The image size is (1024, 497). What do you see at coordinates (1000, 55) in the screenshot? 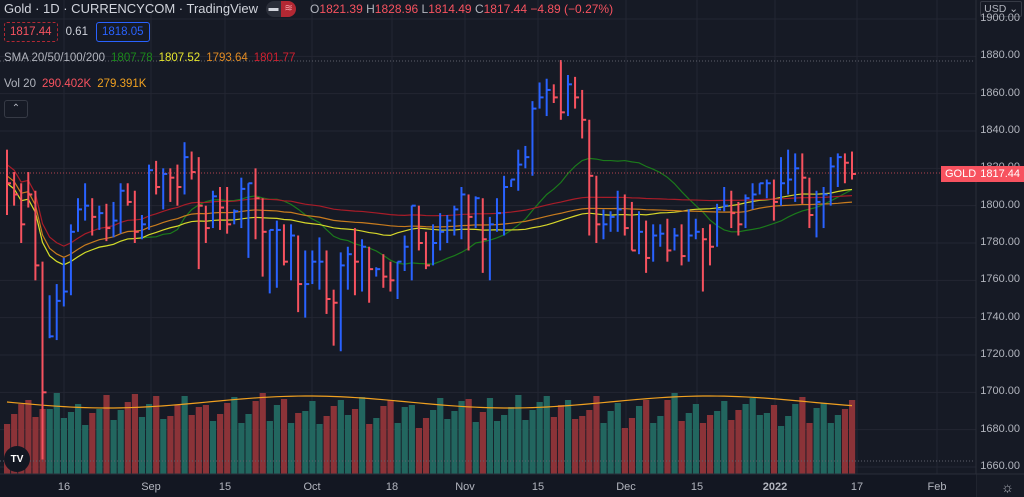
I see `price-axis-label: 1880.00` at bounding box center [1000, 55].